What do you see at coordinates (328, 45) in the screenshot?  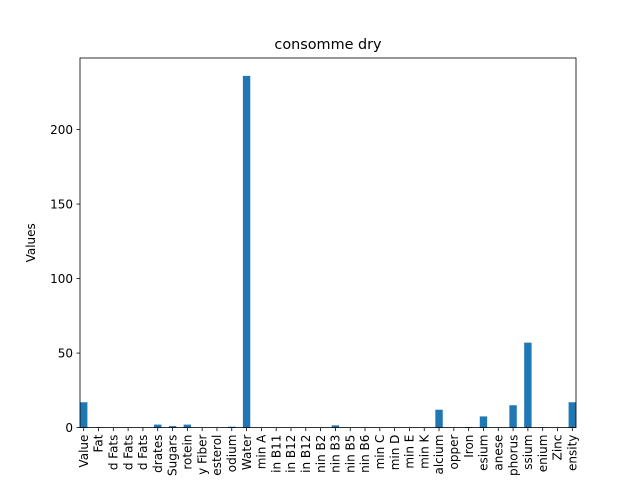 I see `chart-title: consomme dry` at bounding box center [328, 45].